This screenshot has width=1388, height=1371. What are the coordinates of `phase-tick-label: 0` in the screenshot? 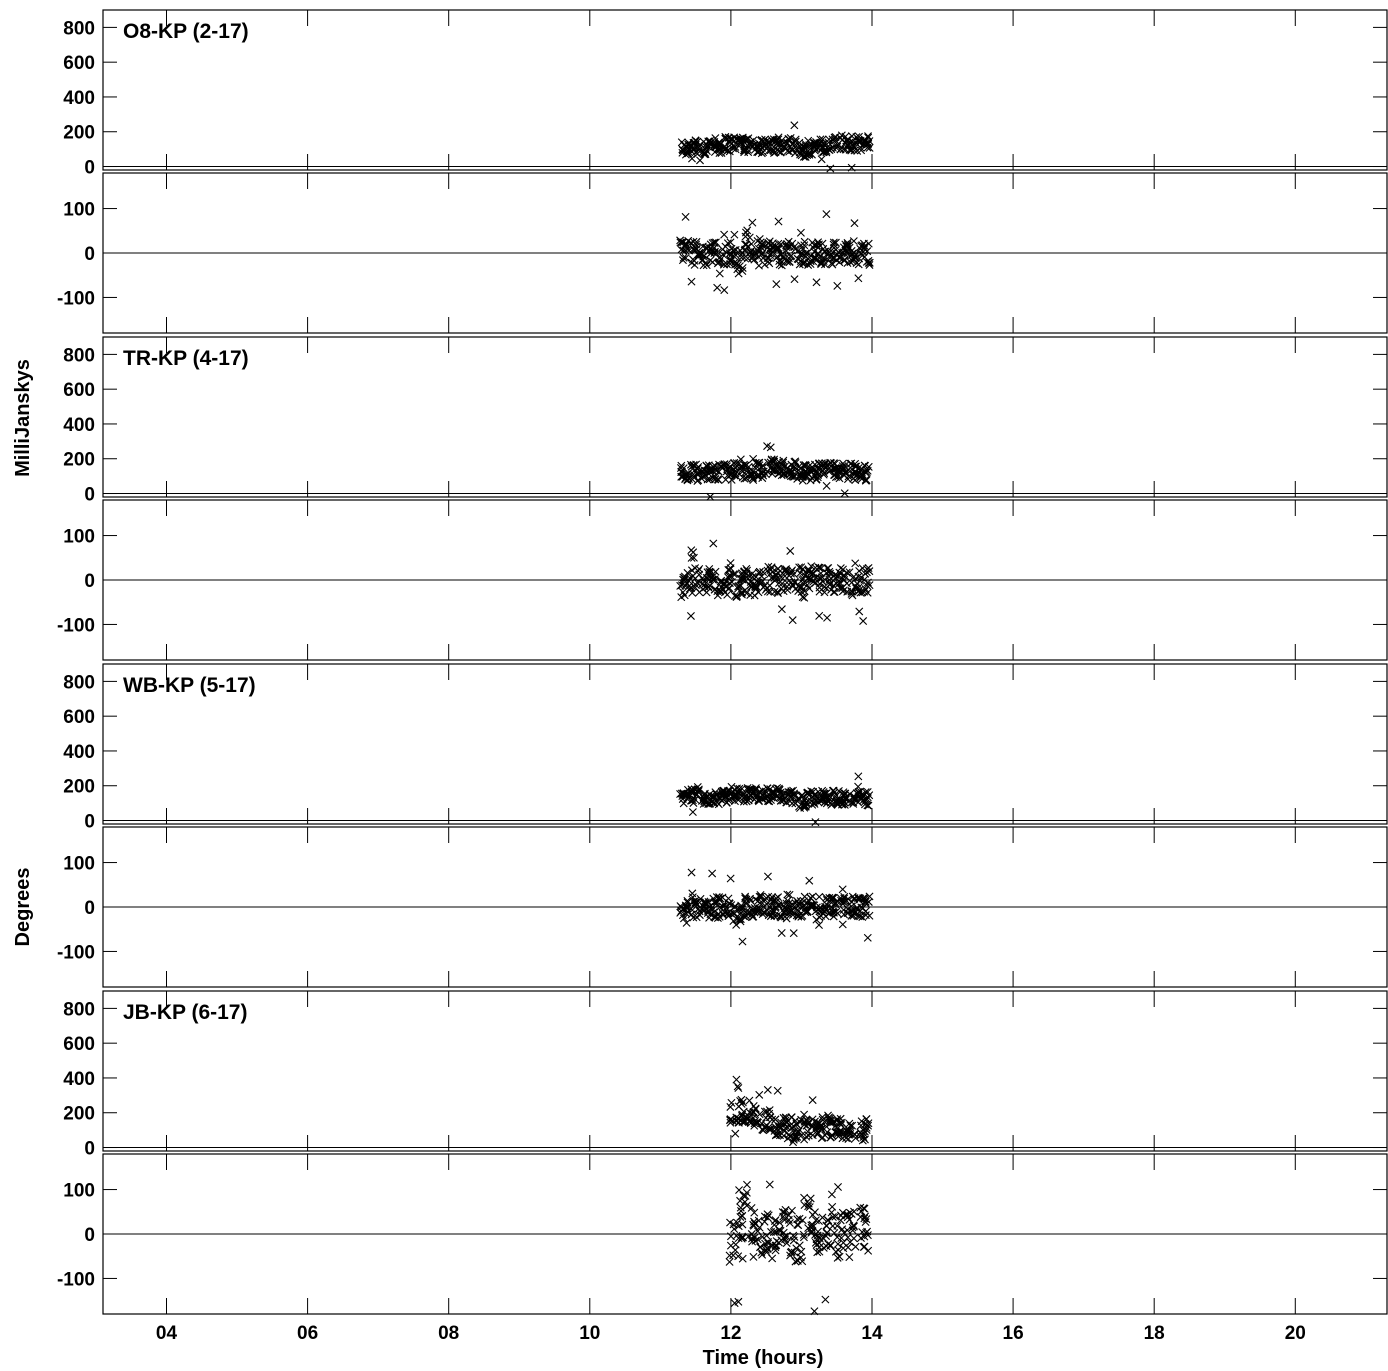 It's located at (89, 254).